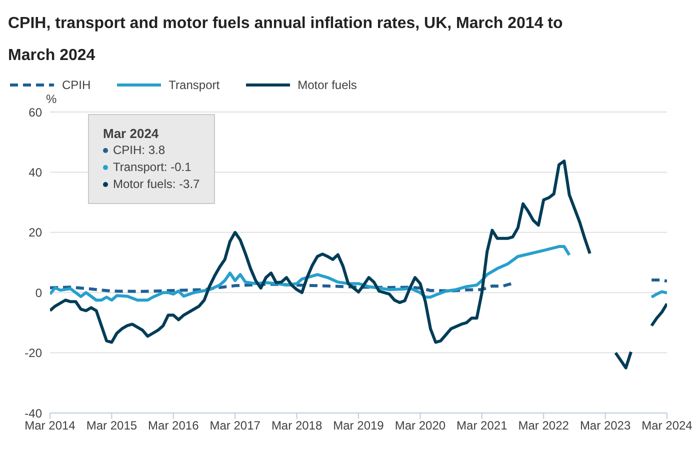  Describe the element at coordinates (35, 233) in the screenshot. I see `y-tick-label: 20` at that location.